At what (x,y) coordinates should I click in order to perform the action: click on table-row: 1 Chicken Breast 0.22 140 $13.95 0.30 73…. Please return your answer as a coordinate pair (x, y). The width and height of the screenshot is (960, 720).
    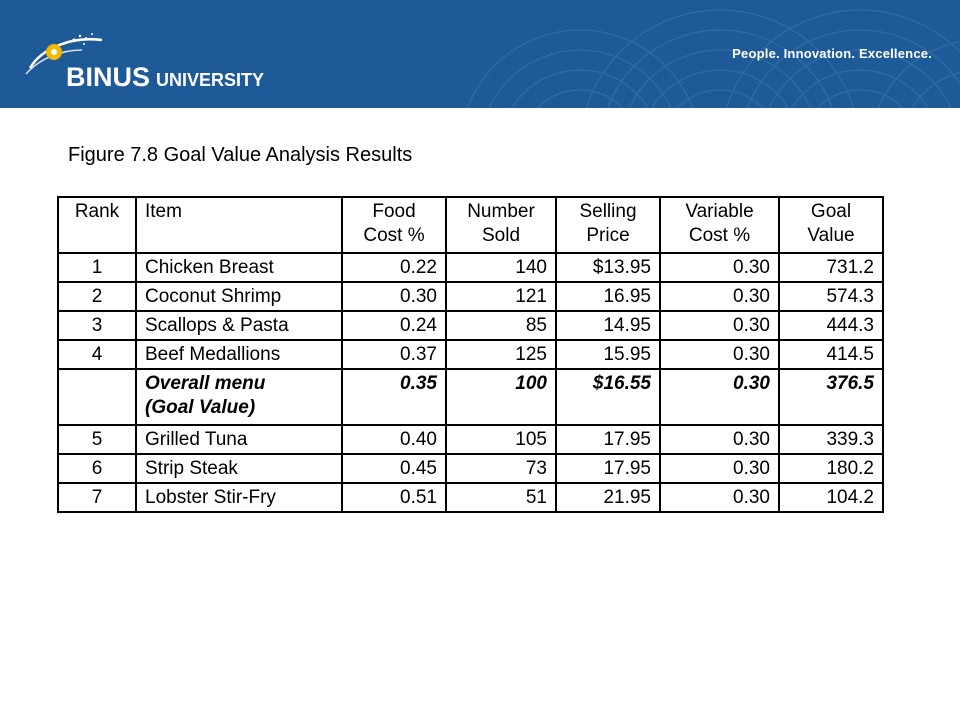
    Looking at the image, I should click on (470, 267).